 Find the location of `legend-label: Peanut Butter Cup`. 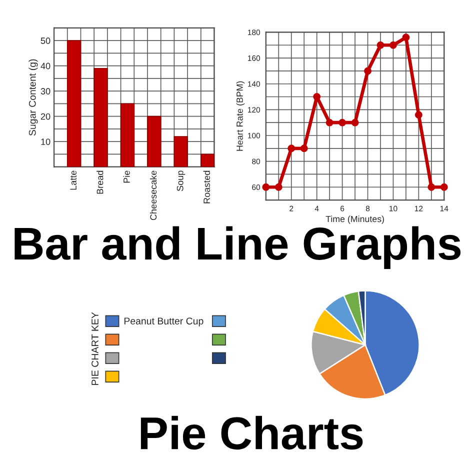

legend-label: Peanut Butter Cup is located at coordinates (164, 322).